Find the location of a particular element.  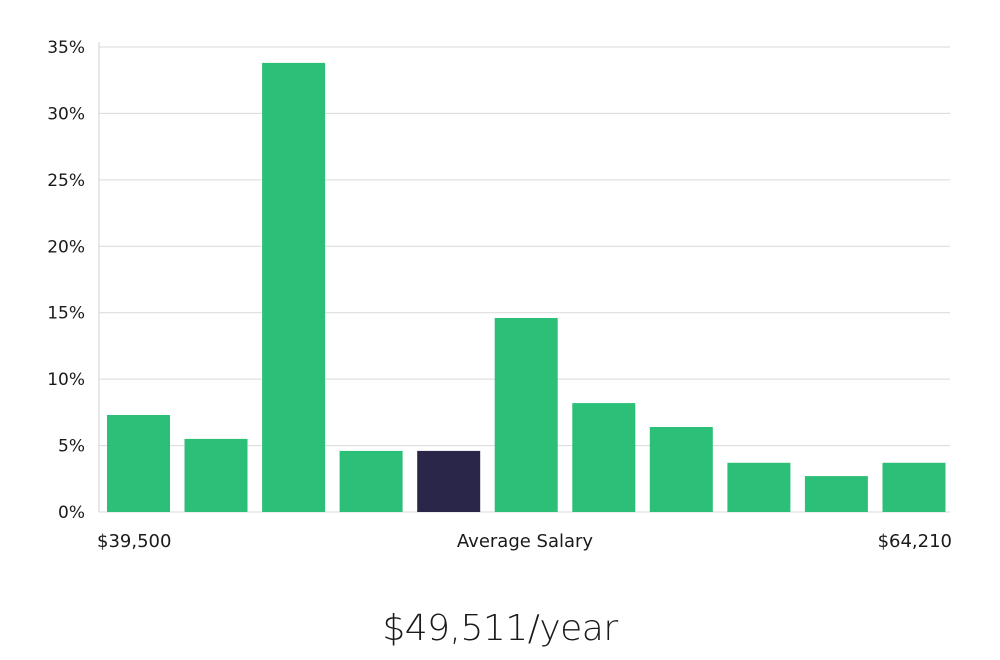

y-tick-label: 5% is located at coordinates (71, 447).